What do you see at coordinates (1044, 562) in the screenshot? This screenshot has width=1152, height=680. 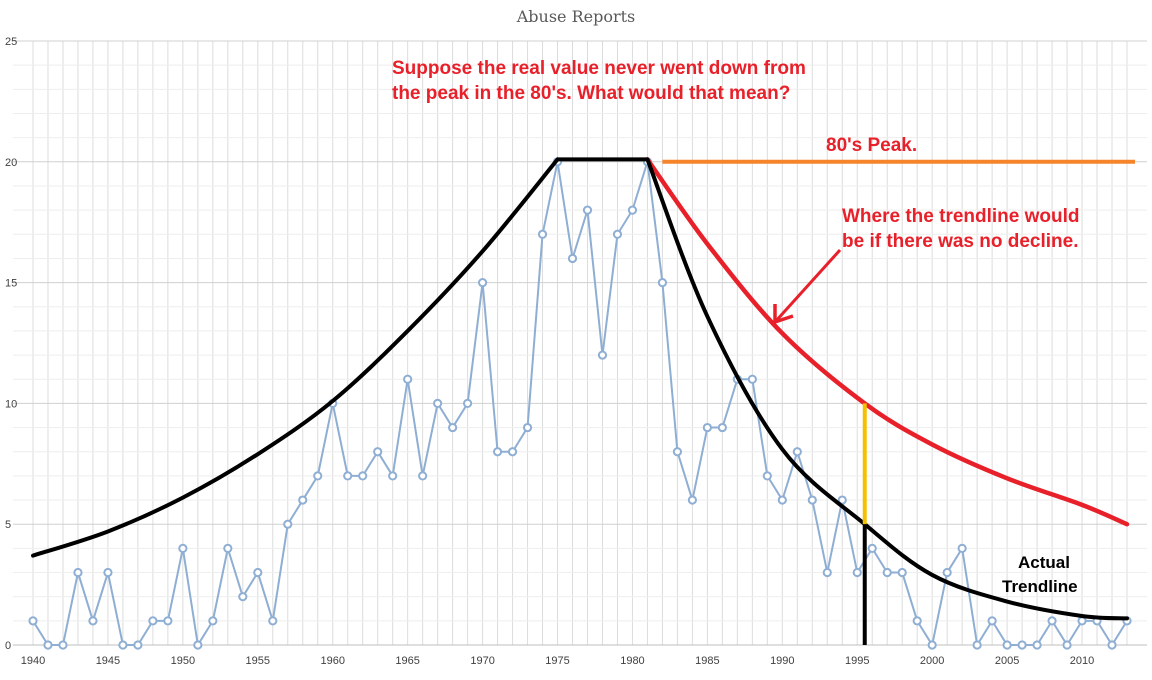 I see `actual-trend-annotation-line-1: Actual` at bounding box center [1044, 562].